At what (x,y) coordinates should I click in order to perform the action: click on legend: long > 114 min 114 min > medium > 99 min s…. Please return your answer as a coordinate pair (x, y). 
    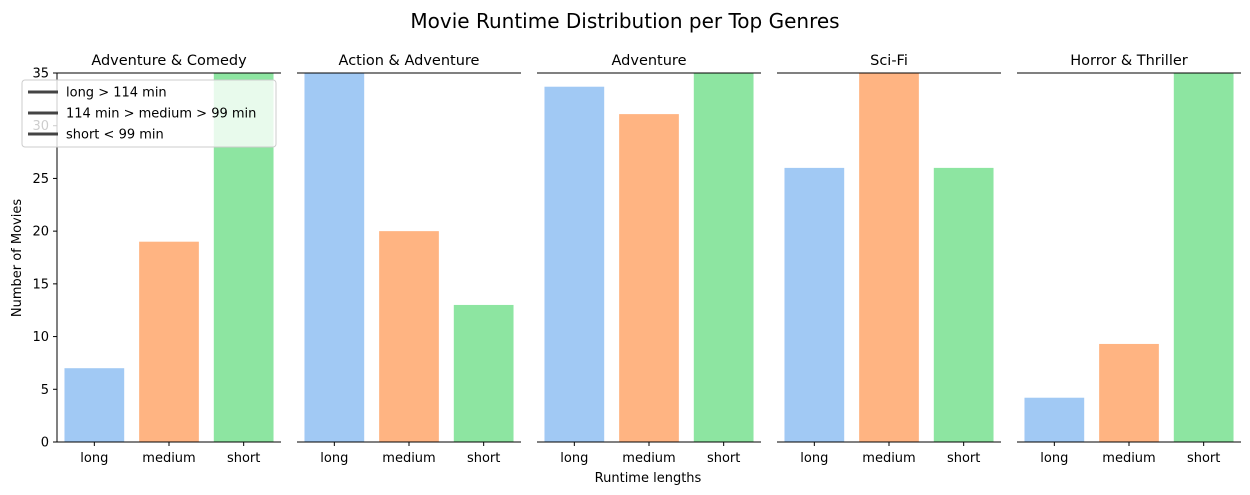
    Looking at the image, I should click on (149, 113).